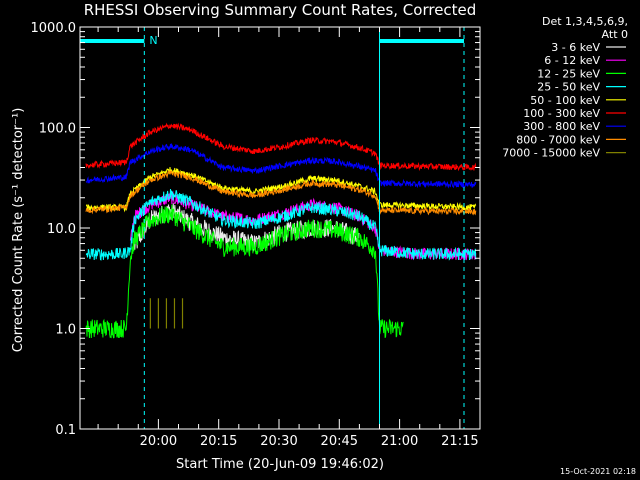 The width and height of the screenshot is (640, 480). Describe the element at coordinates (575, 47) in the screenshot. I see `legend-label: 3 - 6 keV` at that location.